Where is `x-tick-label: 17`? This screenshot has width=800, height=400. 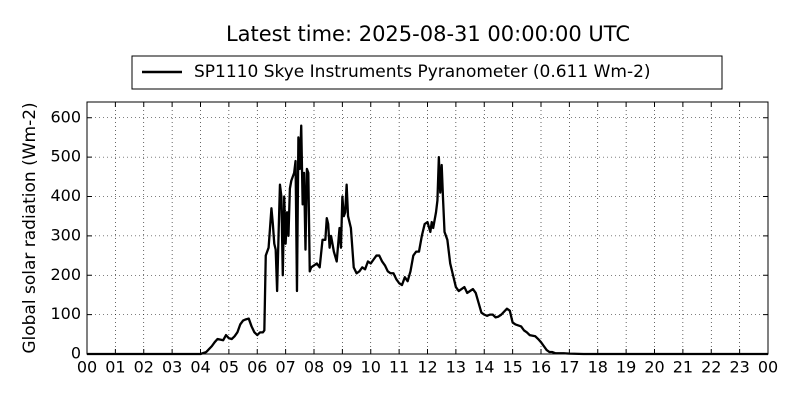 x-tick-label: 17 is located at coordinates (569, 367).